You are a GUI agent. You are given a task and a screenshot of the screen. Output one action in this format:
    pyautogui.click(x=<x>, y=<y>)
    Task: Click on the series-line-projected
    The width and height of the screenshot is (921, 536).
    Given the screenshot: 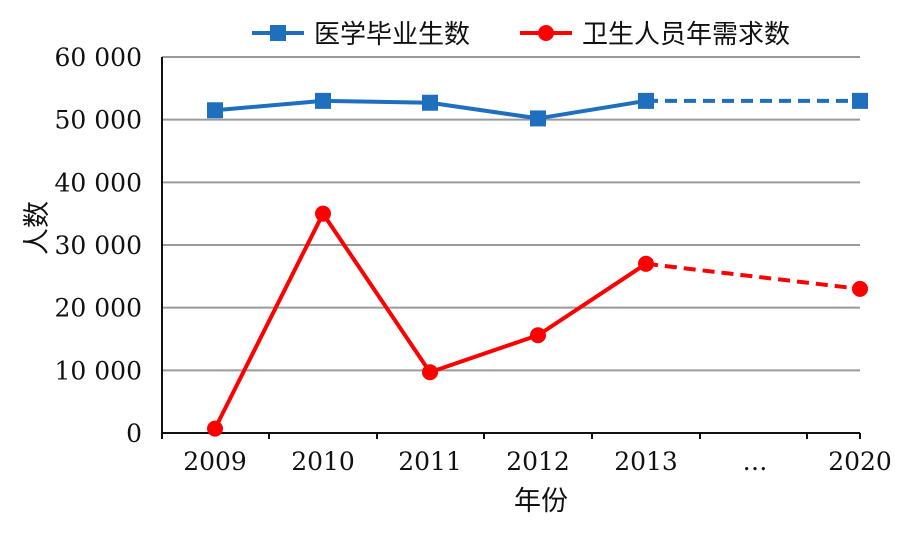 What is the action you would take?
    pyautogui.click(x=753, y=276)
    